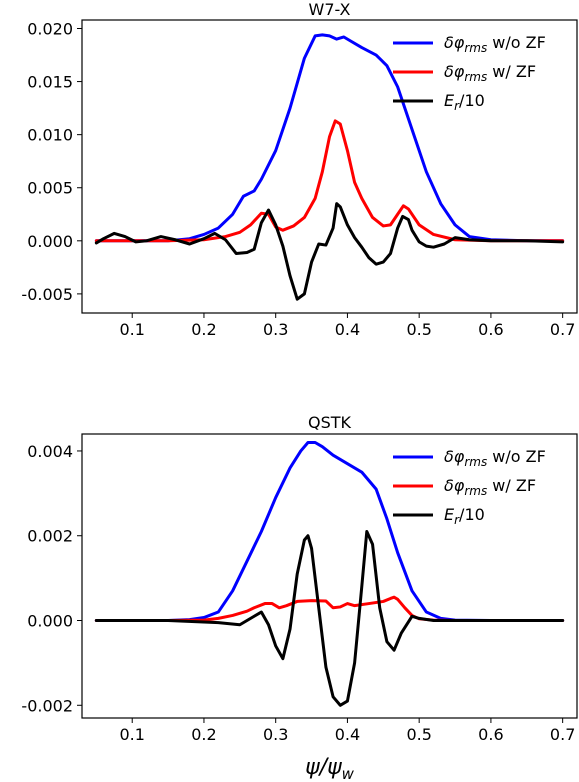  I want to click on x-axis-label: ψ/ψw, so click(329, 768).